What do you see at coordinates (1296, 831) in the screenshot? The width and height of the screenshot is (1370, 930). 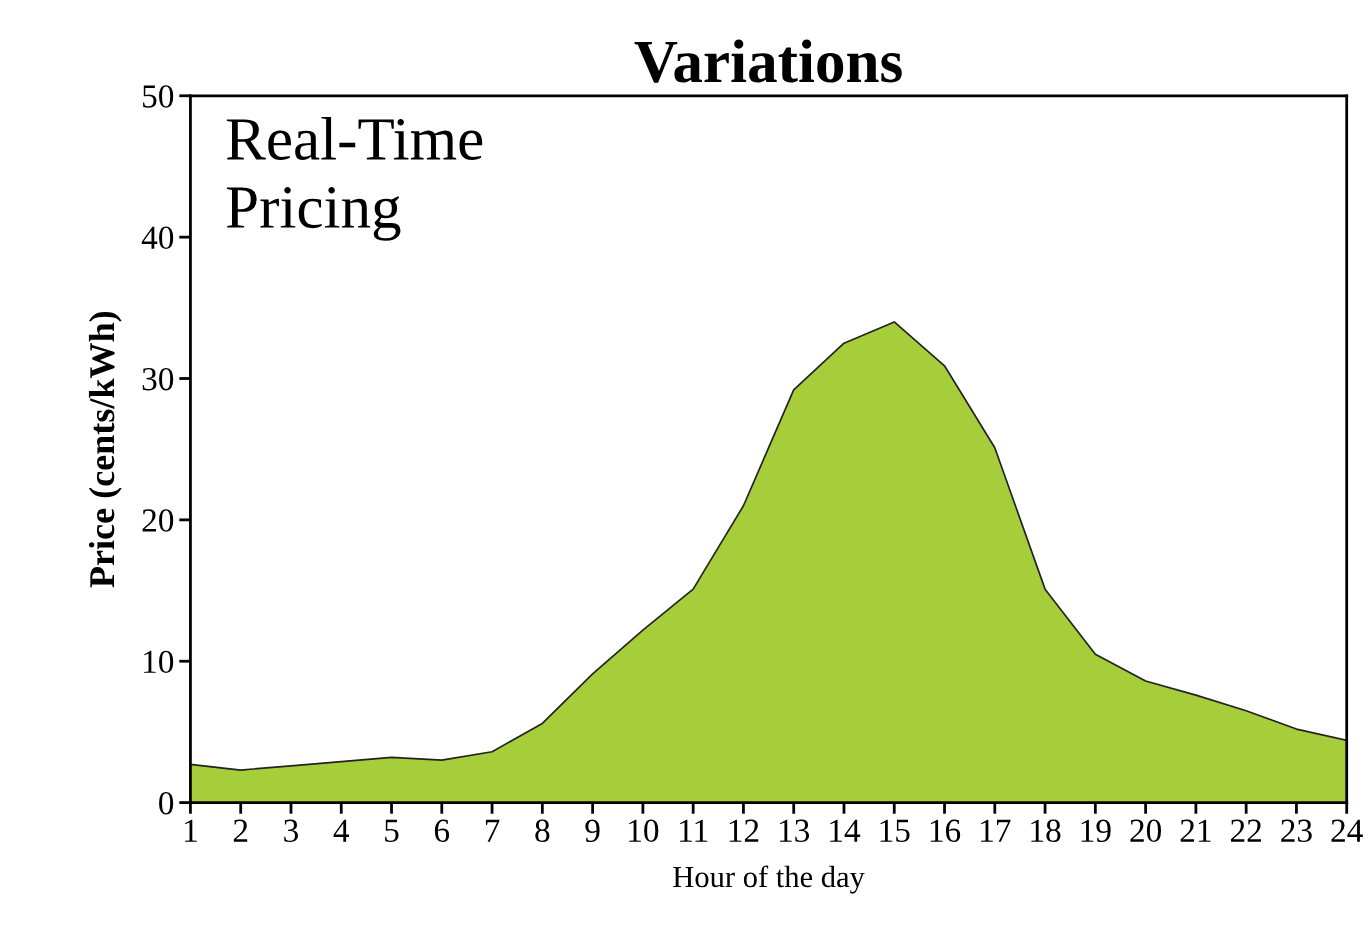 I see `x-tick-label: 23` at bounding box center [1296, 831].